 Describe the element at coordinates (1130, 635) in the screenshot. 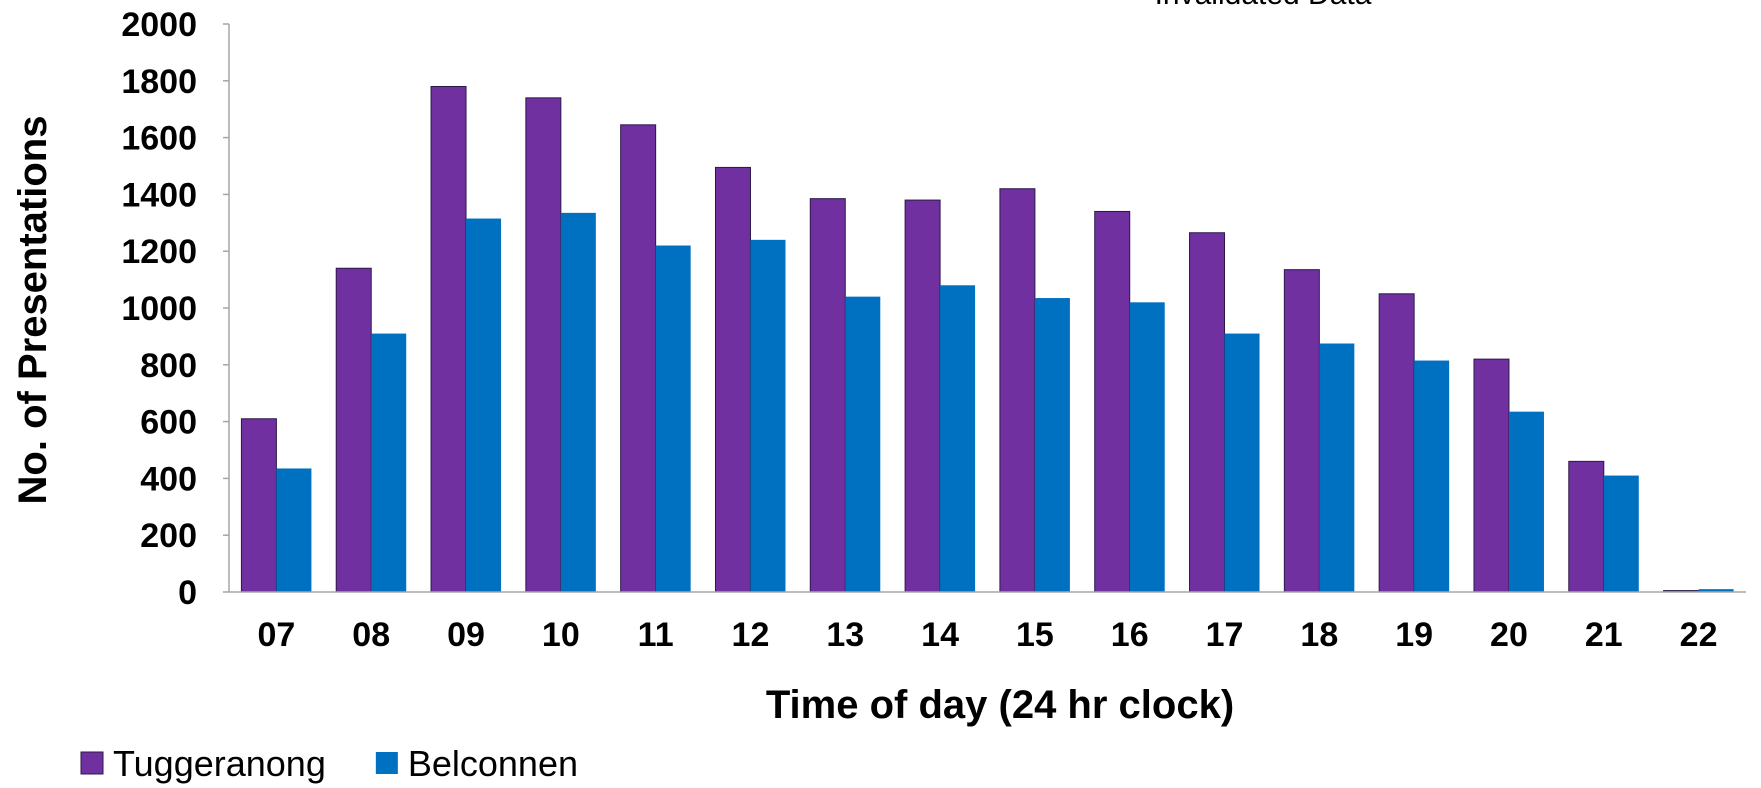

I see `x-tick-label: 16` at that location.